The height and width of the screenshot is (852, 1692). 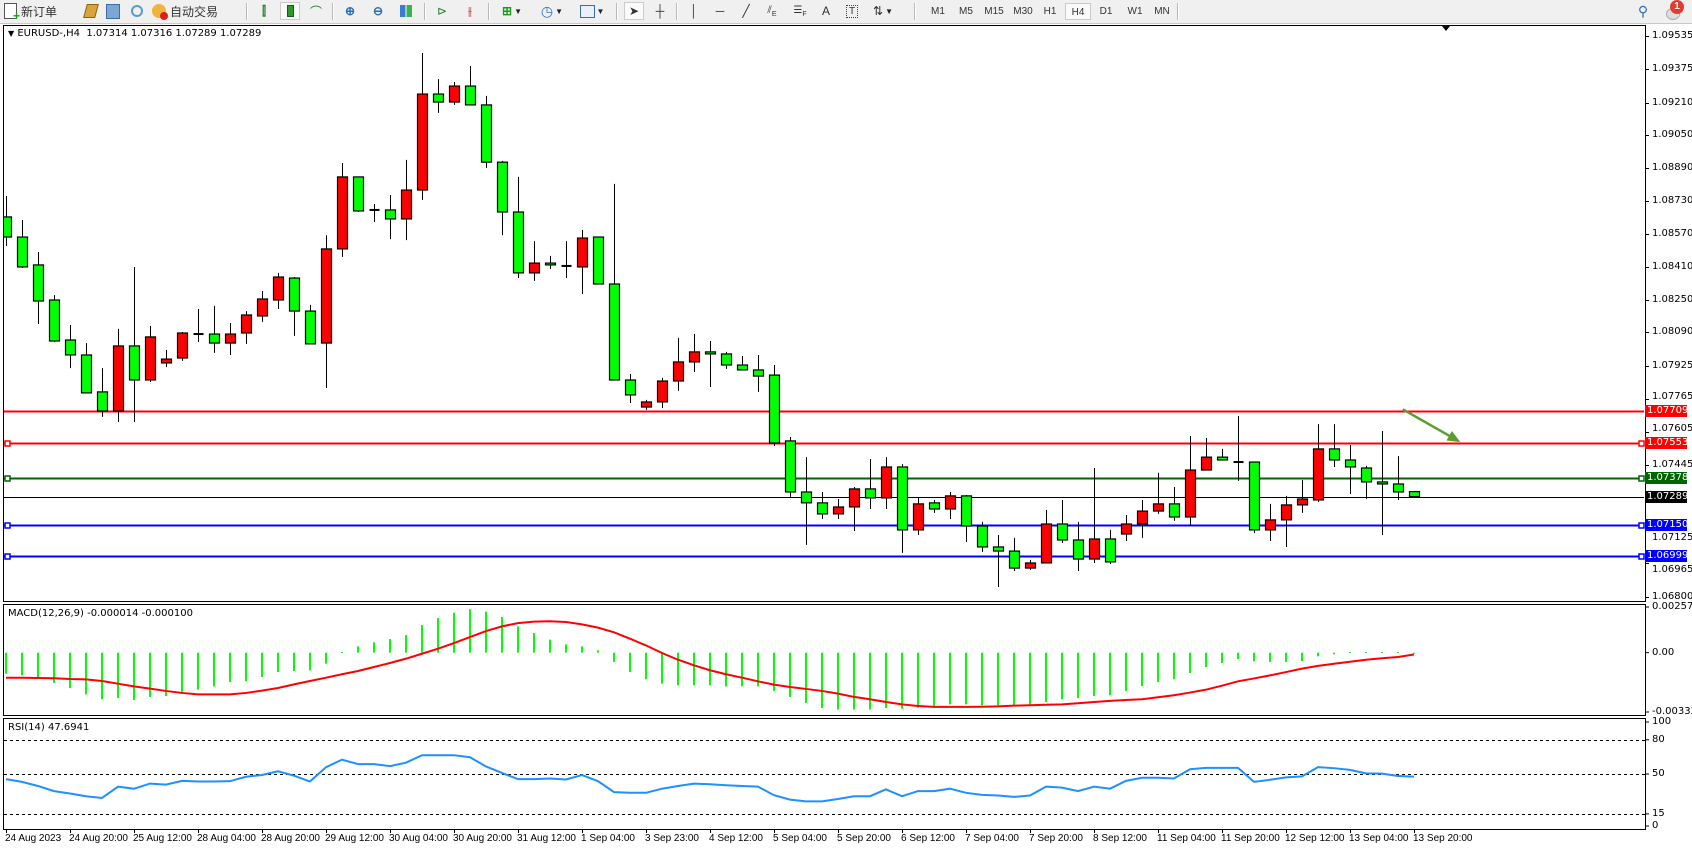 What do you see at coordinates (694, 11) in the screenshot?
I see `vertical-line-button: │` at bounding box center [694, 11].